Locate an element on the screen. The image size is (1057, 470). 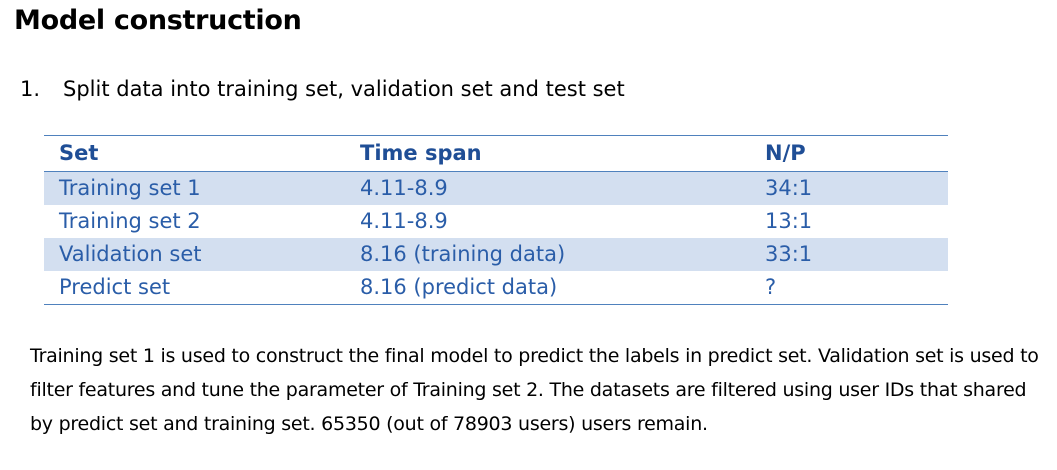
cell-time-span: 8.16 (predict data) is located at coordinates (459, 287).